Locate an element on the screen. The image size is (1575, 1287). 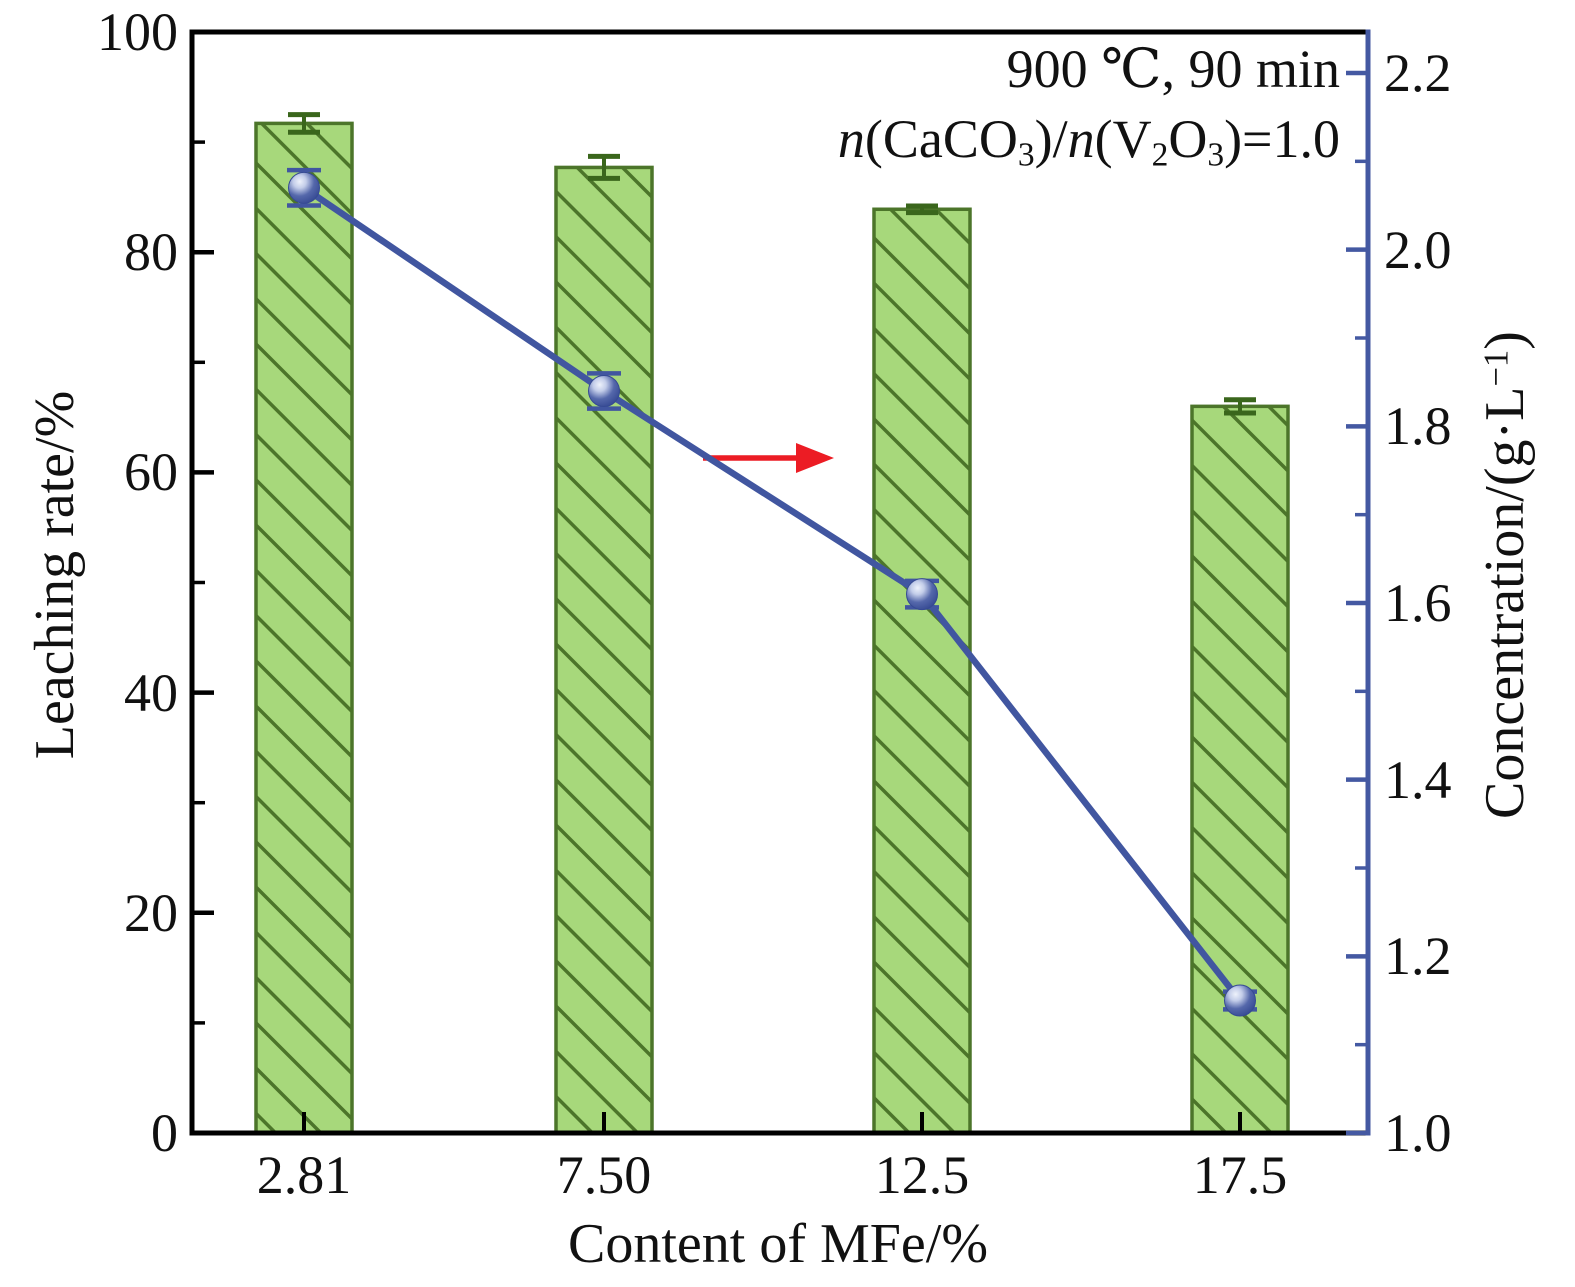
y-right-tick-label: 2.2 is located at coordinates (1418, 73).